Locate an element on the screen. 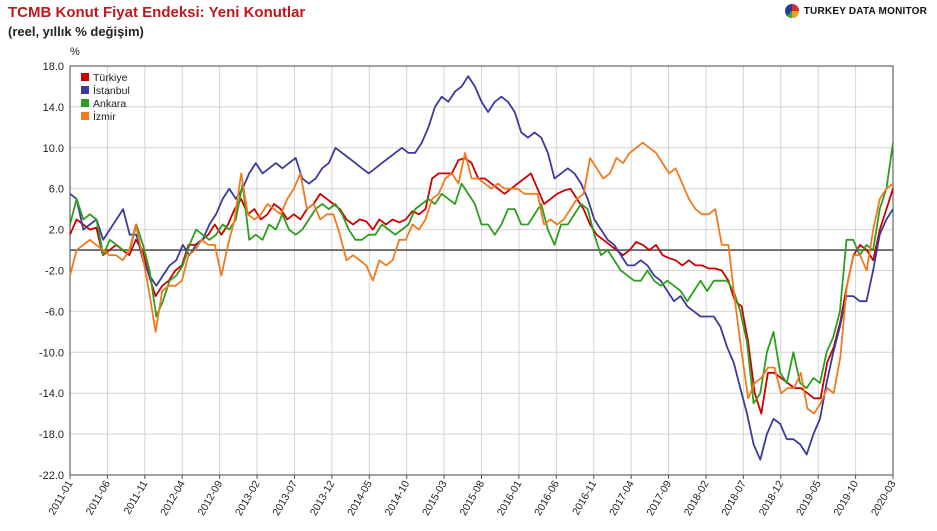 The image size is (937, 531). turkey-data-monitor-logo-icon is located at coordinates (791, 11).